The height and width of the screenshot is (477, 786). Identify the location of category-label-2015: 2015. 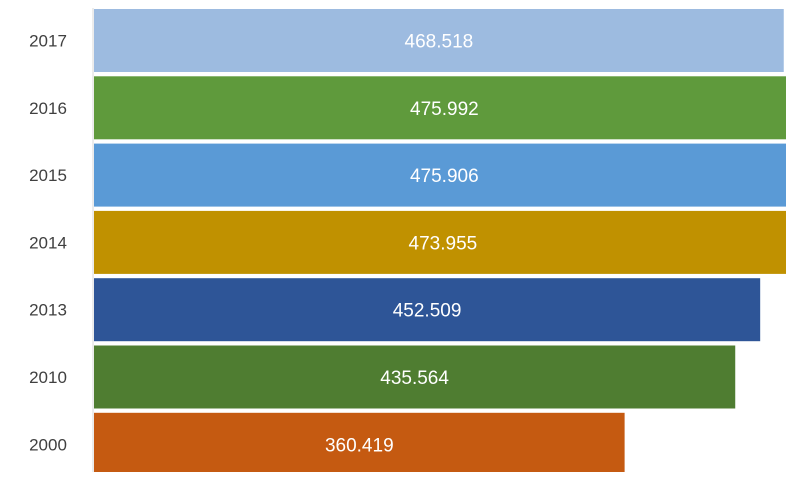
(48, 175).